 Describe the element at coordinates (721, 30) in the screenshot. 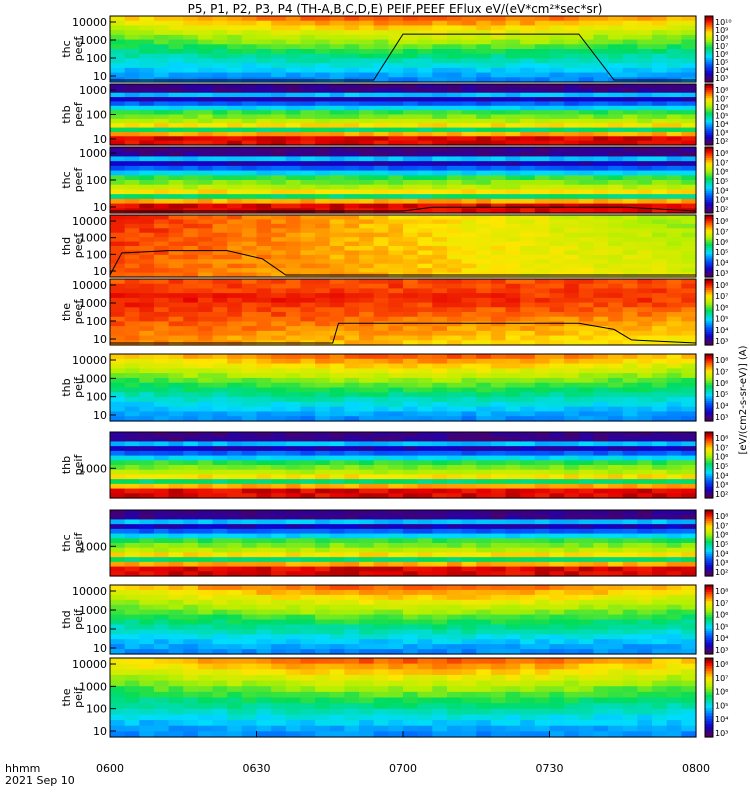

I see `colorbar-tick-label: 10⁹` at that location.